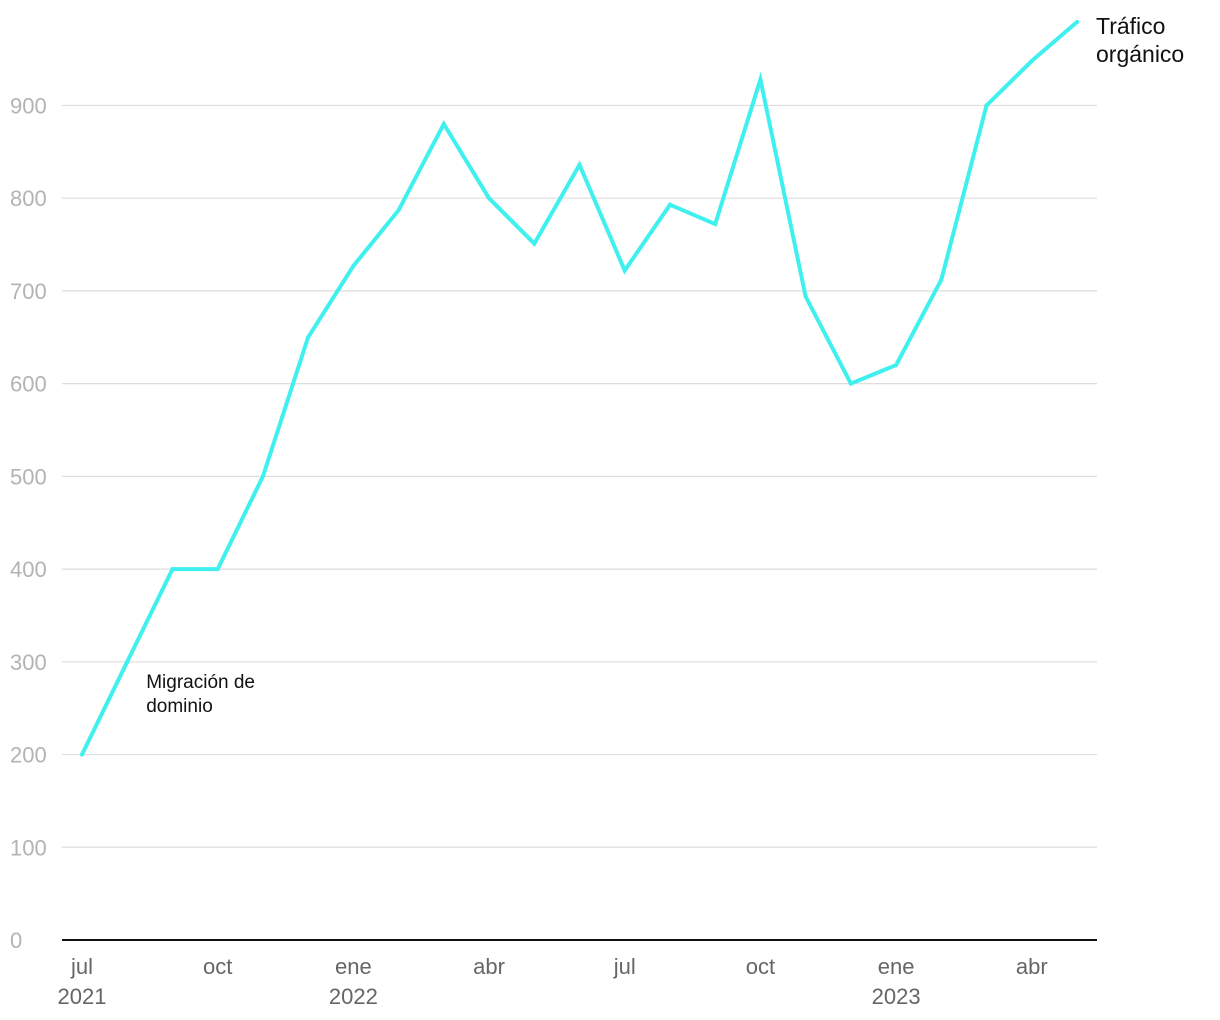 Image resolution: width=1220 pixels, height=1020 pixels. I want to click on y-tick-label: 800, so click(28, 198).